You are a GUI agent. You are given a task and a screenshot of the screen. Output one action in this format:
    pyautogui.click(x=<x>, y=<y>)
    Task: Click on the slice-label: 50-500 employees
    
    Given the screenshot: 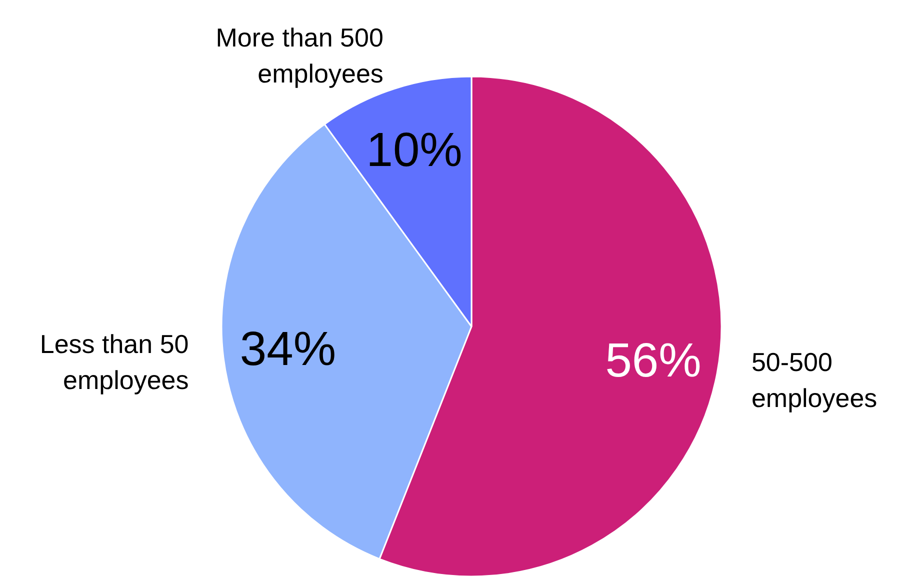 What is the action you would take?
    pyautogui.click(x=814, y=379)
    